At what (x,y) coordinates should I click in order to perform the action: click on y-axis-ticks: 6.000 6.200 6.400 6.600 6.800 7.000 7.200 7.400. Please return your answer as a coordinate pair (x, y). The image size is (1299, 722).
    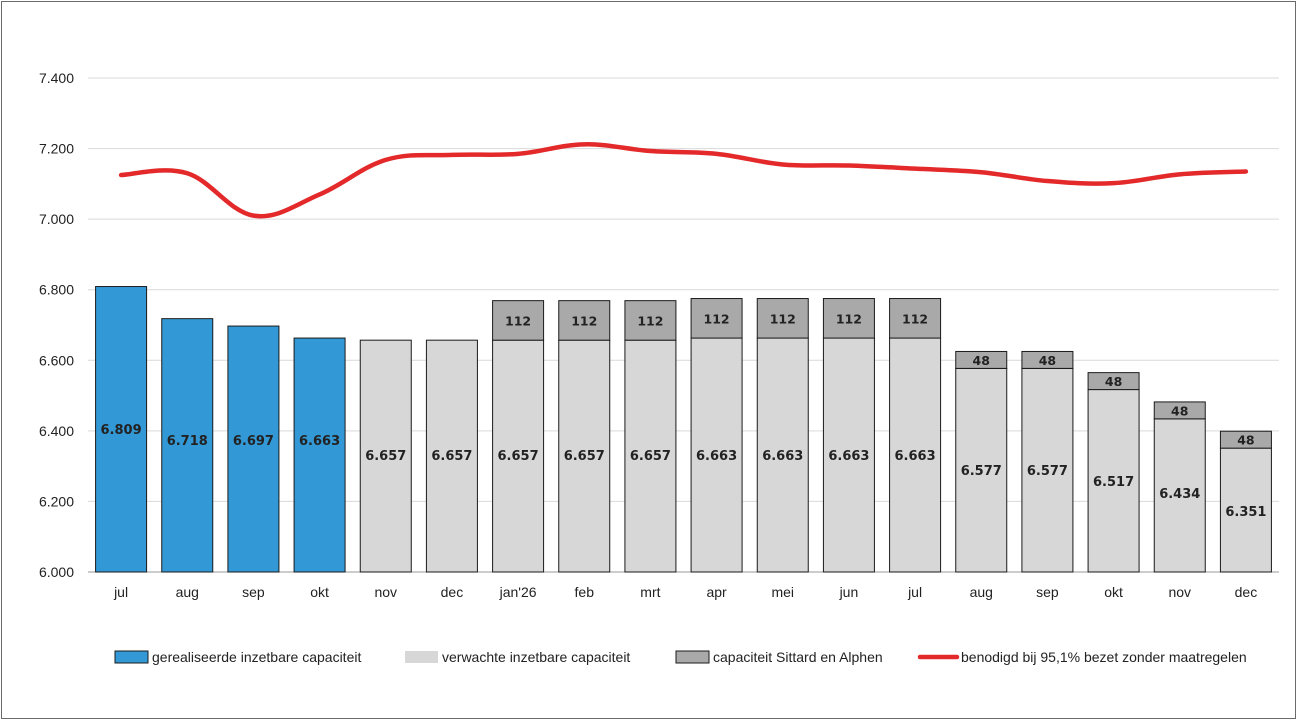
    Looking at the image, I should click on (56, 325).